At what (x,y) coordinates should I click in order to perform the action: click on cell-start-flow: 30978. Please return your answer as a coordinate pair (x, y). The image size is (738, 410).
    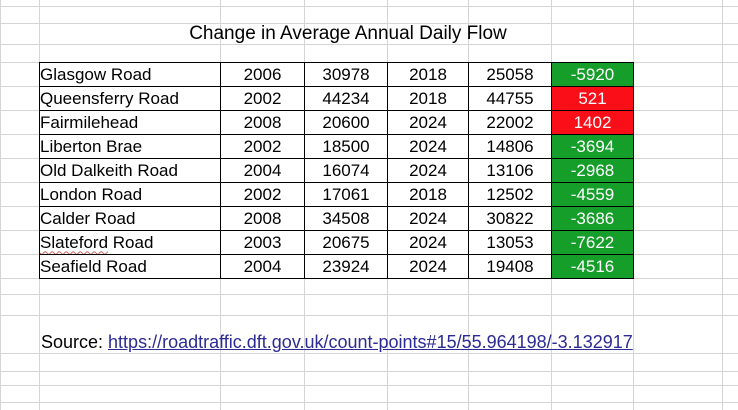
    Looking at the image, I should click on (346, 74).